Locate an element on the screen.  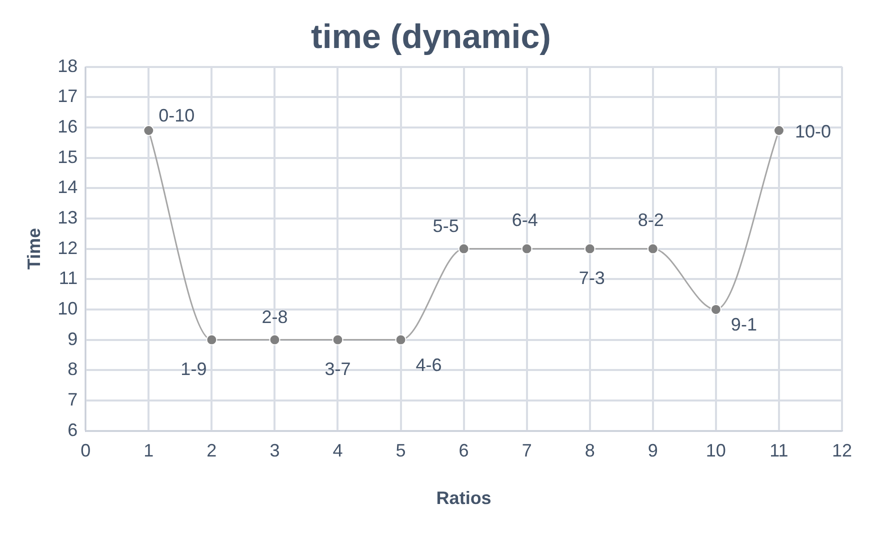
annotation: 3-7 is located at coordinates (337, 368).